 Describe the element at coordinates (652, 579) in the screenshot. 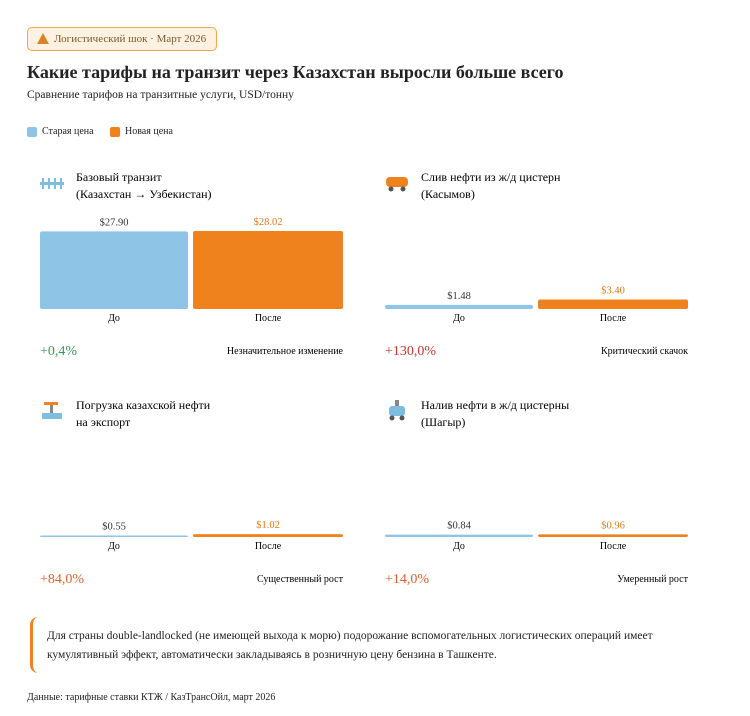

I see `change-note: Умеренный рост` at that location.